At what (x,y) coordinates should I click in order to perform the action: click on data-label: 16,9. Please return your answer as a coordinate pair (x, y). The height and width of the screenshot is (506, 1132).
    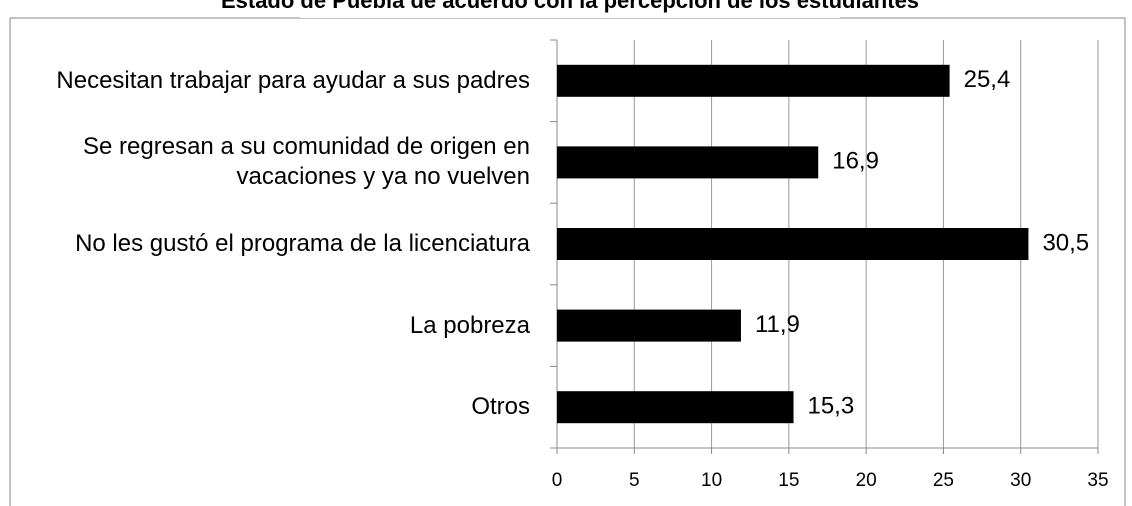
    Looking at the image, I should click on (855, 161).